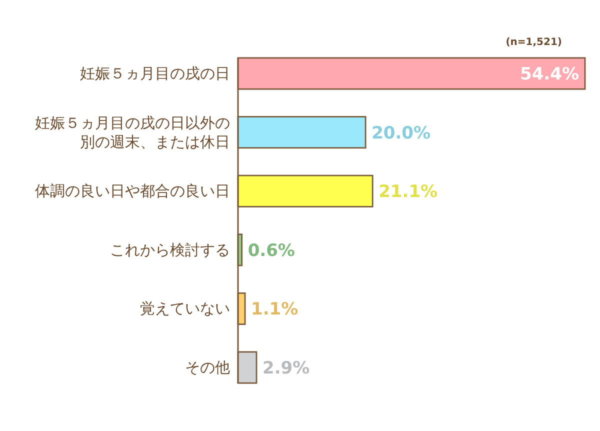  I want to click on y-tick-label: 妊娠５ヵ月目の戌の日, so click(155, 73).